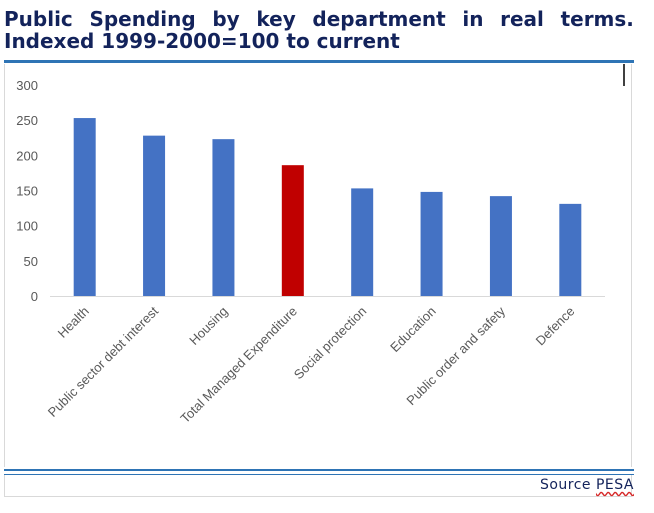 The height and width of the screenshot is (513, 654). Describe the element at coordinates (208, 326) in the screenshot. I see `x-tick-label: Housing` at that location.